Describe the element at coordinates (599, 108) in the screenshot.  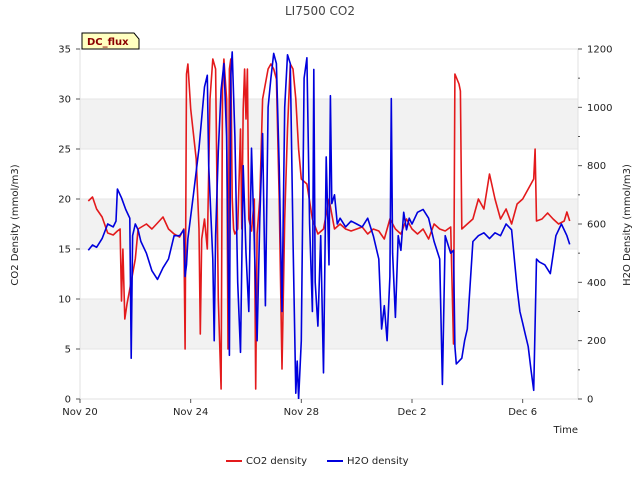
I see `y2-tick-label: 1000` at that location.